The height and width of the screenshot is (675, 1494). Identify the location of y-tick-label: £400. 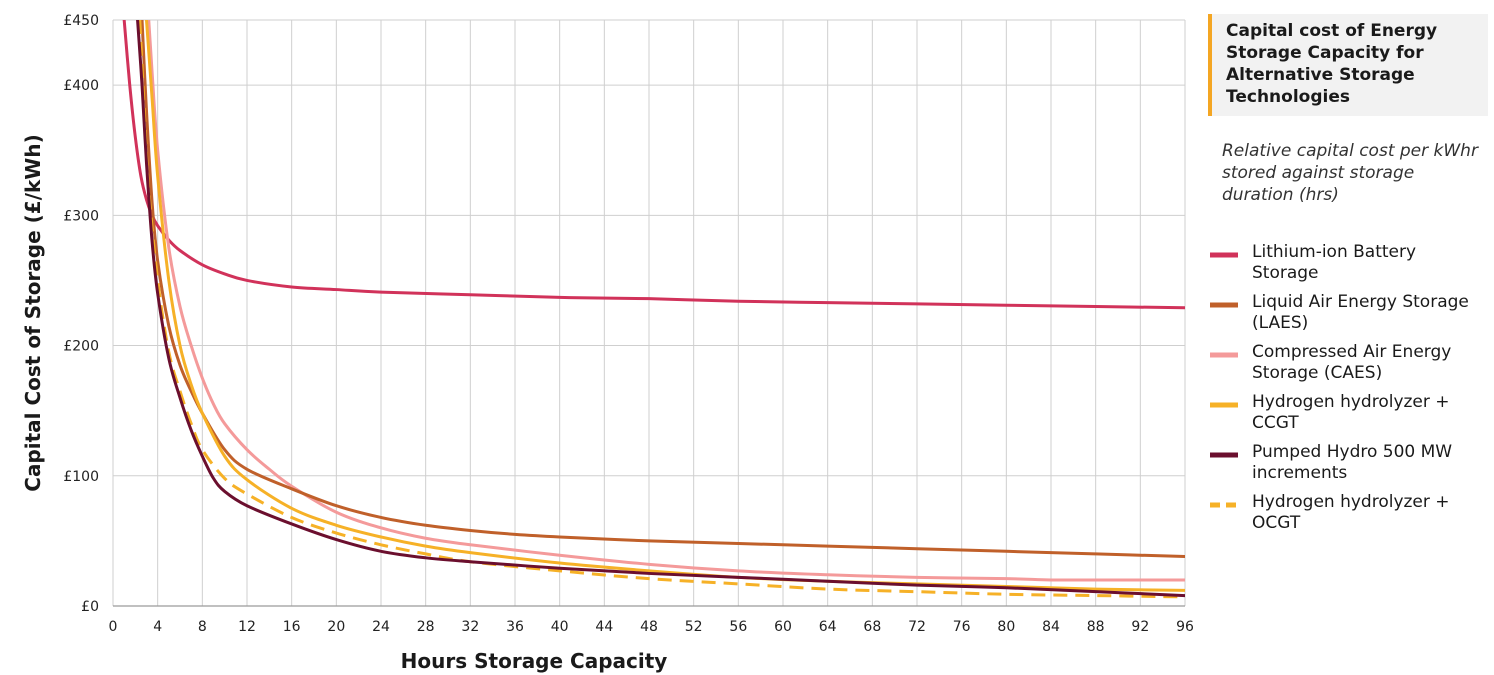
(81, 86).